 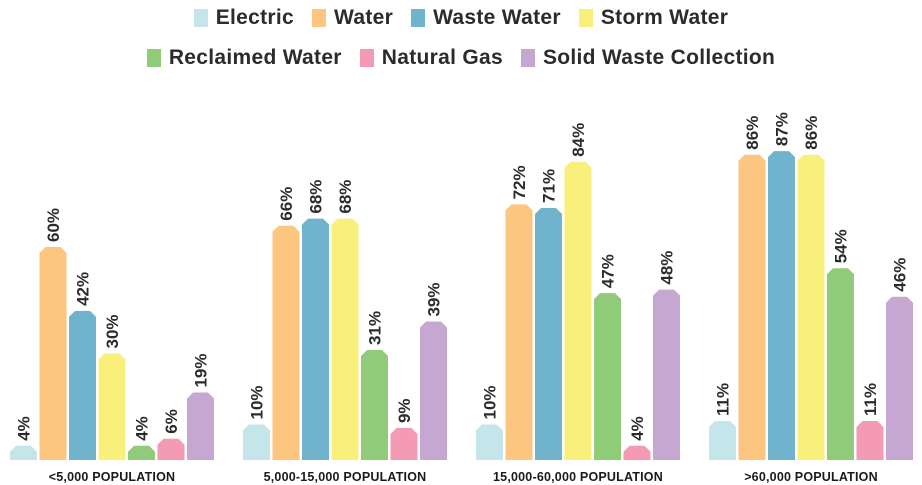 I want to click on legend-swatch-reclaimed-water, so click(x=153, y=58).